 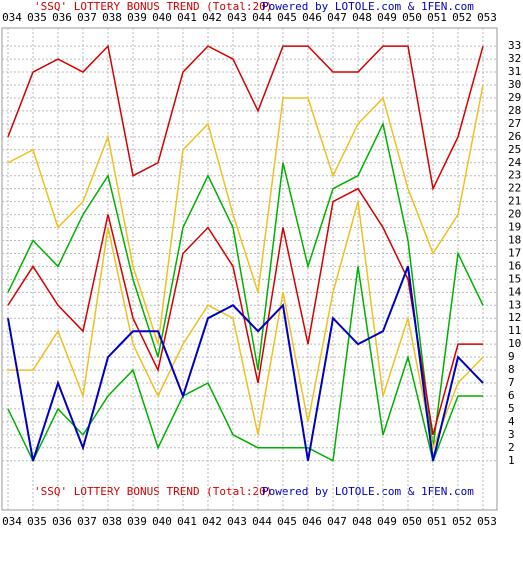 I want to click on y-tick-label: 13, so click(x=514, y=304).